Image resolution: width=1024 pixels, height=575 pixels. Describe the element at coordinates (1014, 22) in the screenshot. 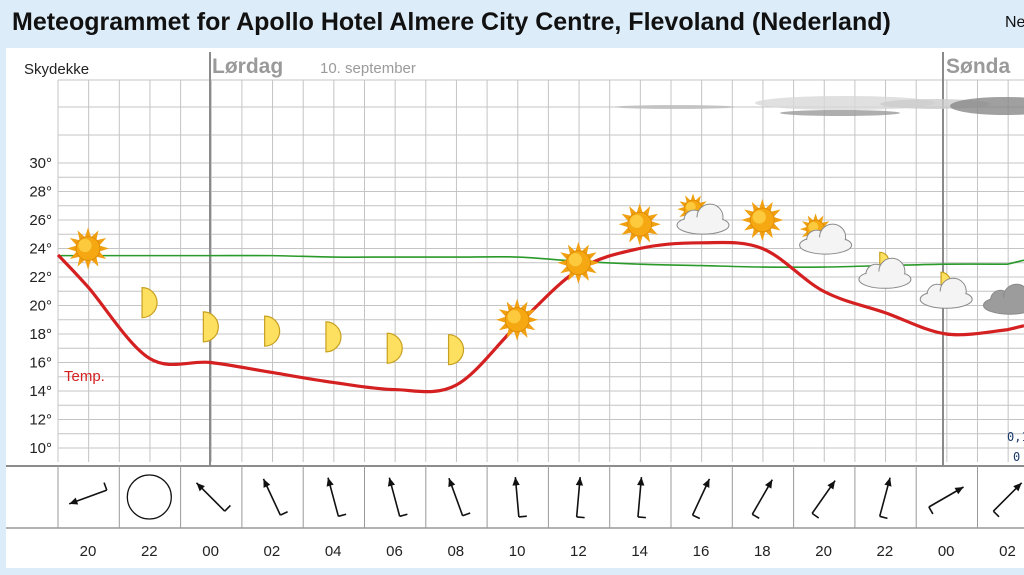

I see `title-overflow-text: Ne` at that location.